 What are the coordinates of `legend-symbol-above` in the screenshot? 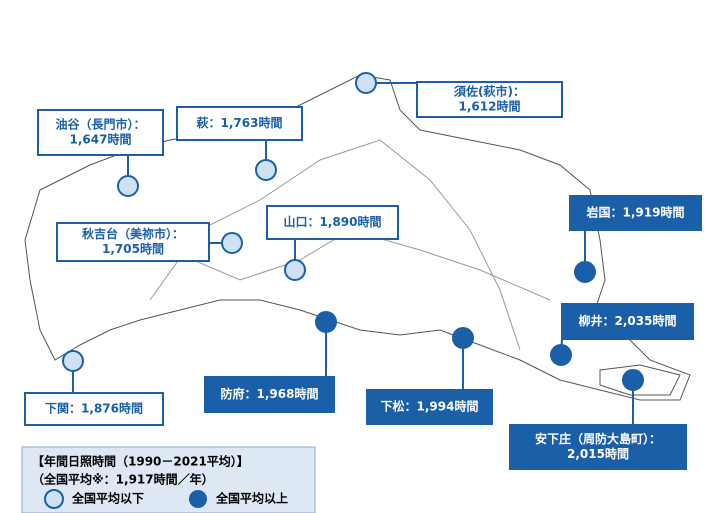 It's located at (198, 499).